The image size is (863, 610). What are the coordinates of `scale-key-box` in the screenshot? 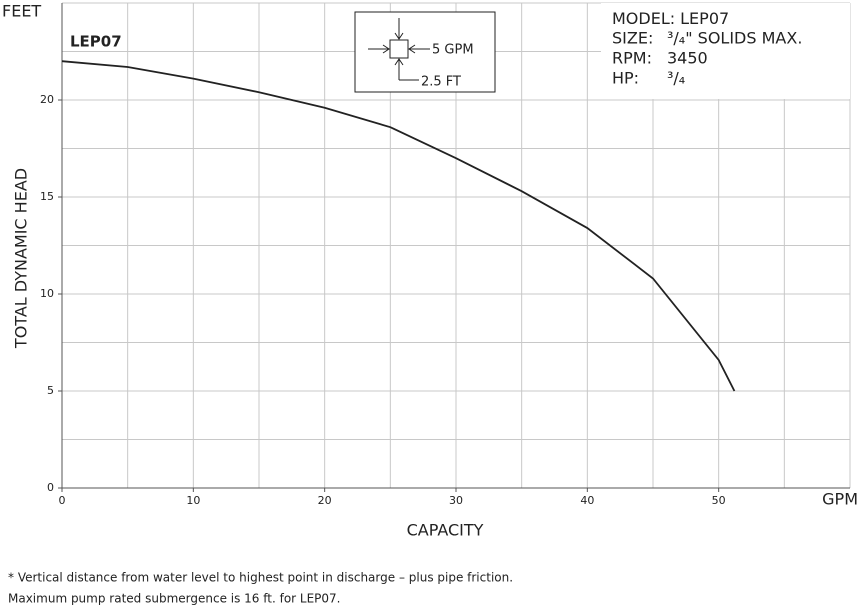 It's located at (425, 52).